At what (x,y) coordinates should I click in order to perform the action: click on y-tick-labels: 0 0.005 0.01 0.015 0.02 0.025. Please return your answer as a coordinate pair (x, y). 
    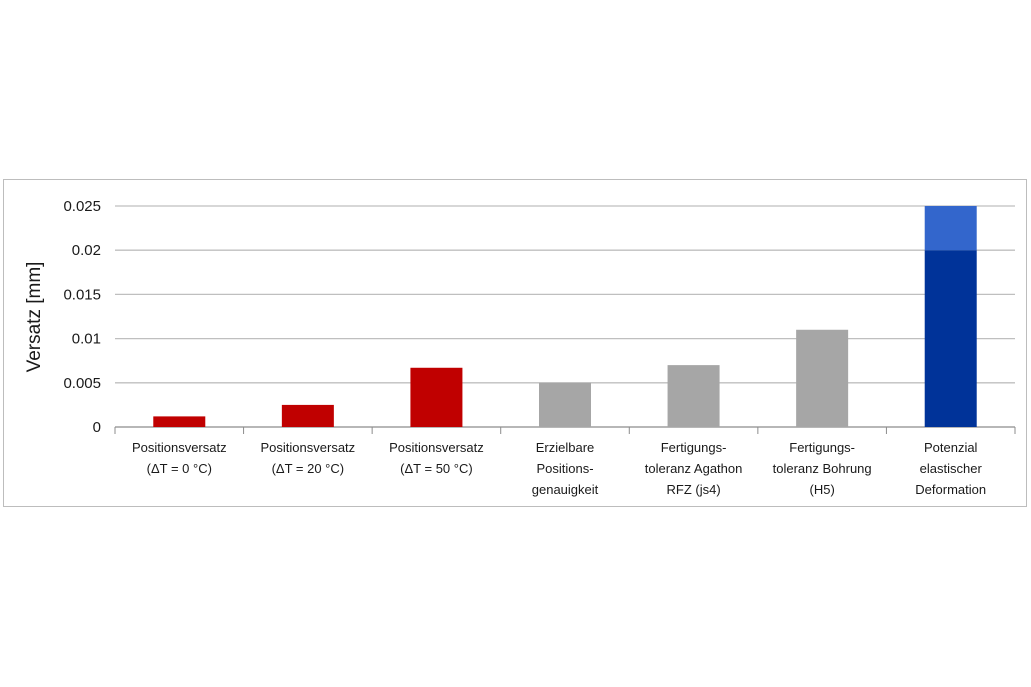
    Looking at the image, I should click on (82, 317).